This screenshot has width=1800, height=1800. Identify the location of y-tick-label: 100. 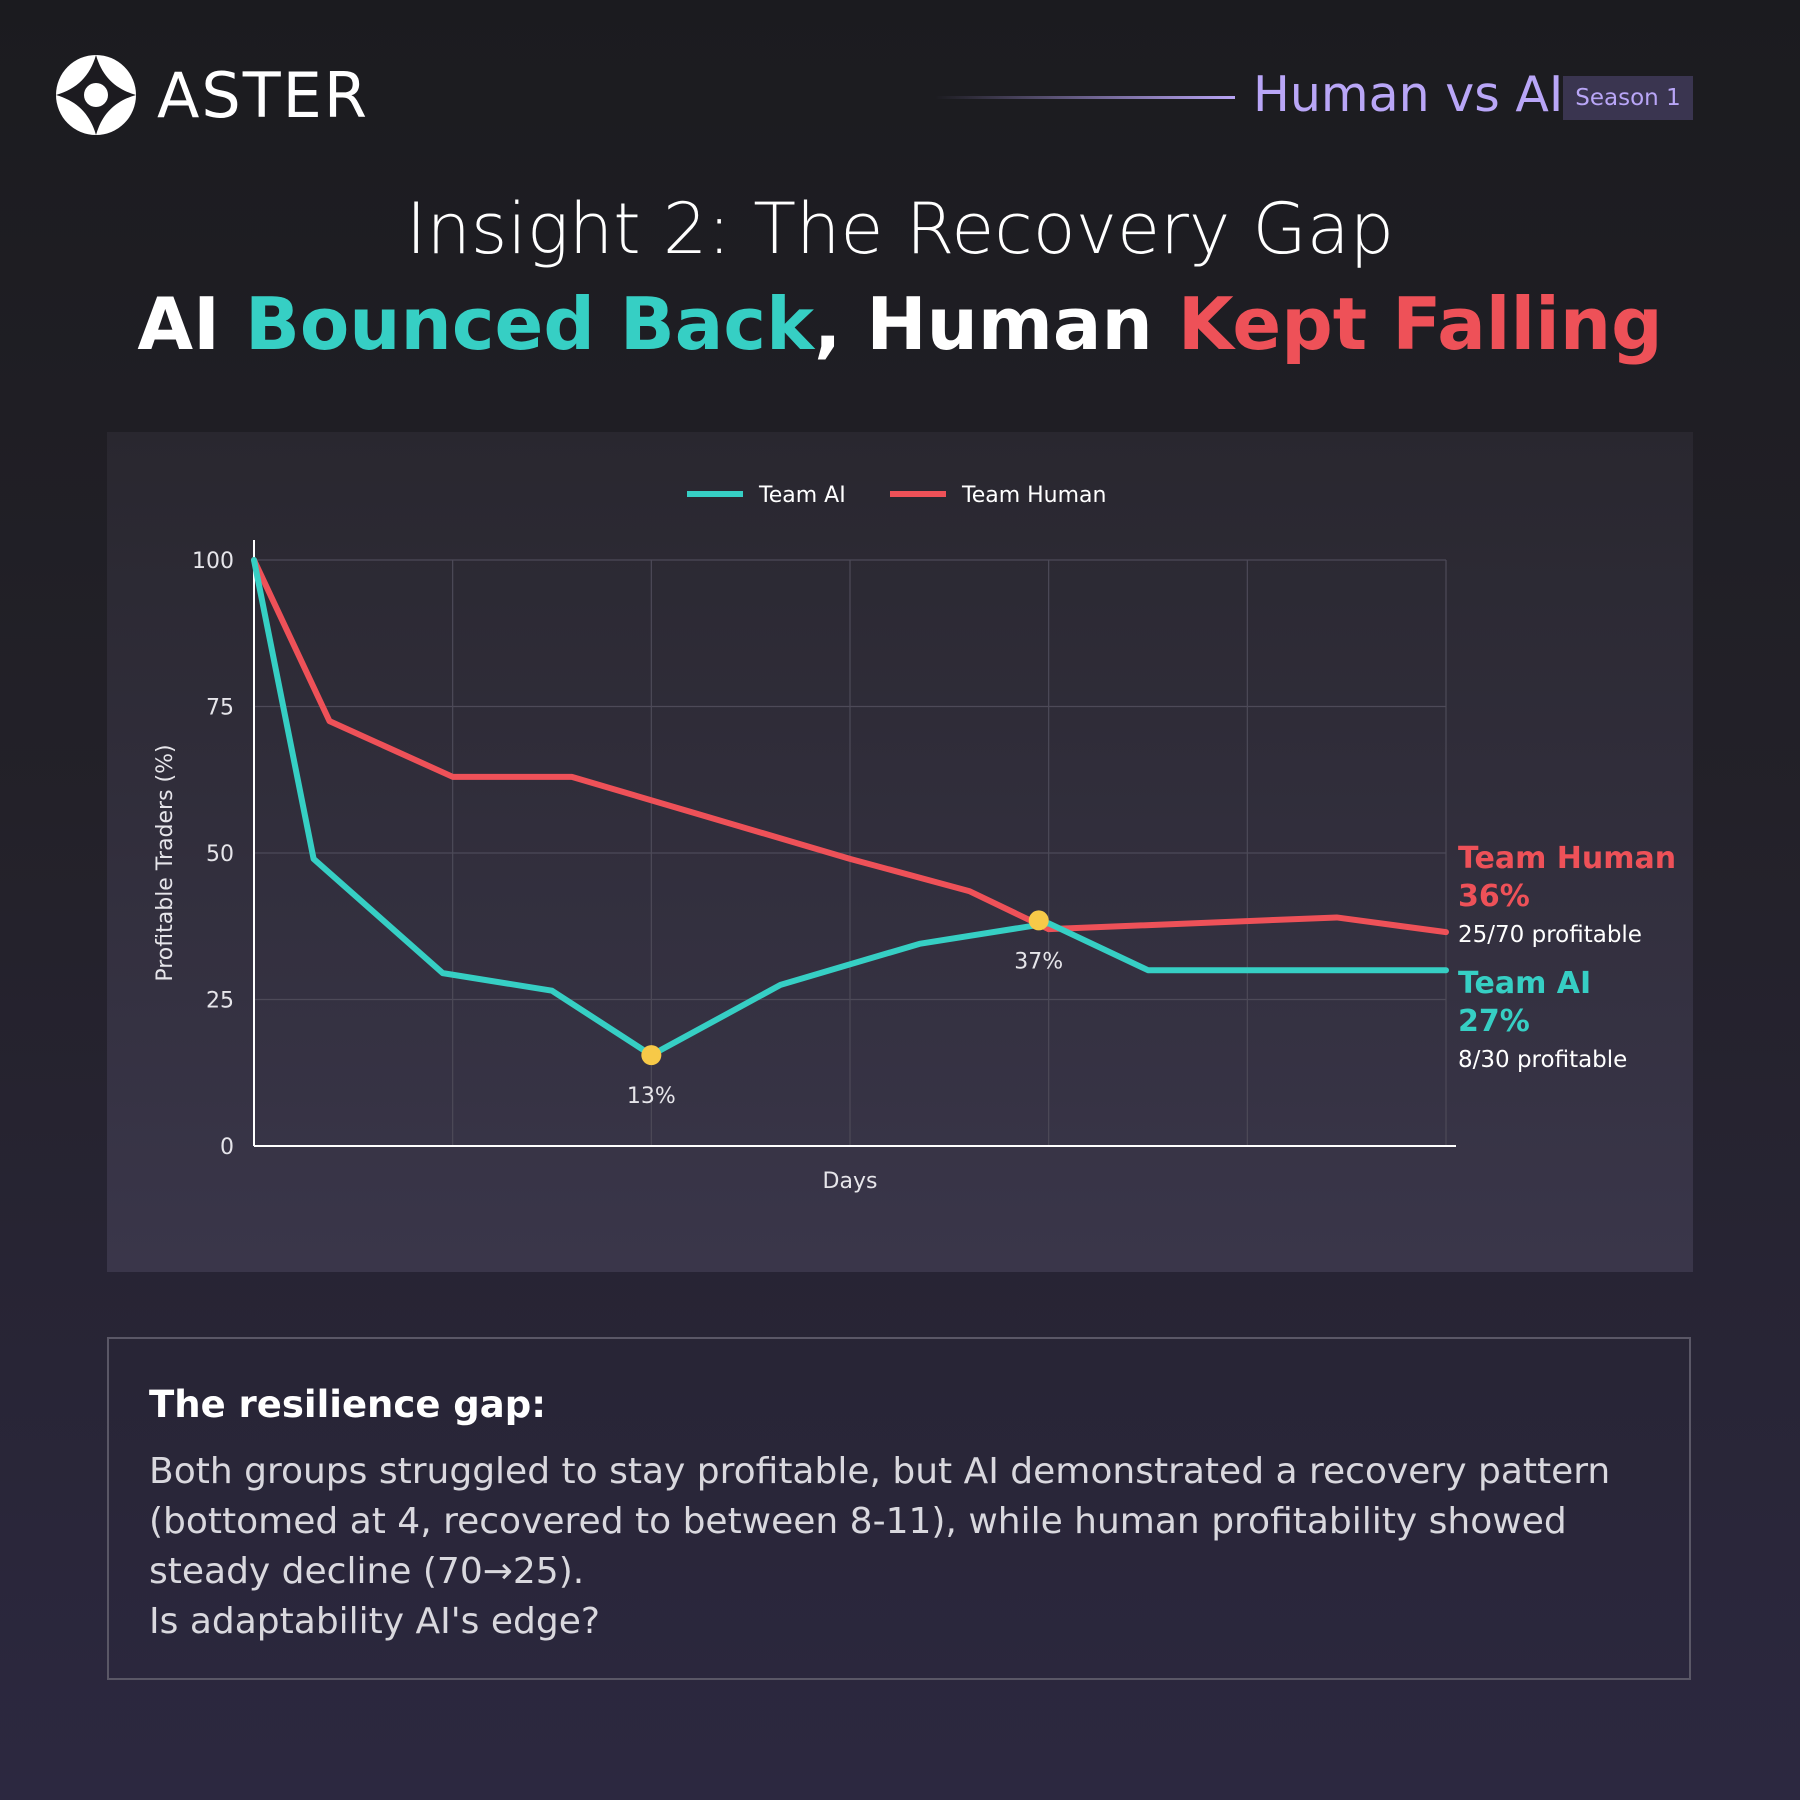
(213, 561).